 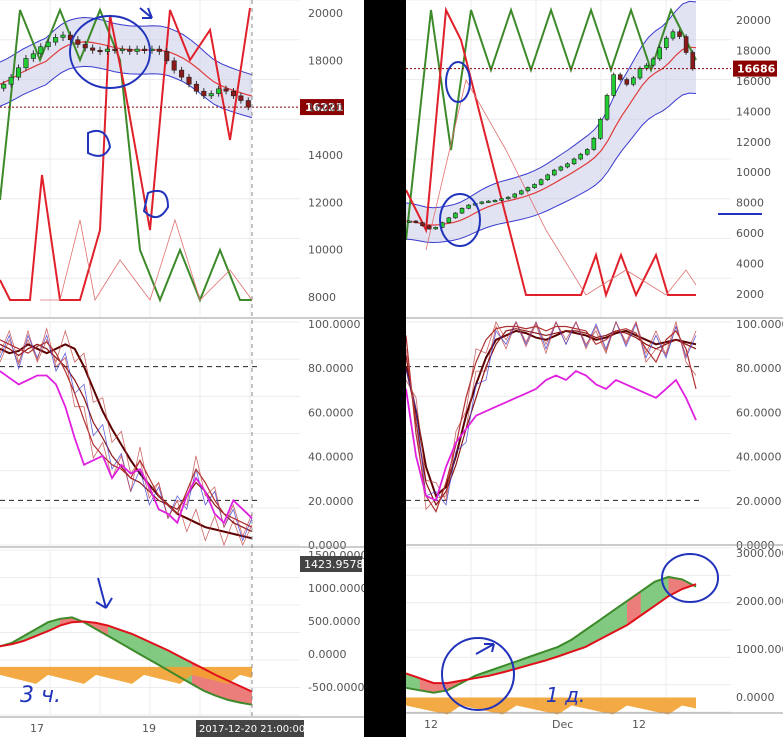 What do you see at coordinates (325, 60) in the screenshot?
I see `left-price-axis-label: 18000` at bounding box center [325, 60].